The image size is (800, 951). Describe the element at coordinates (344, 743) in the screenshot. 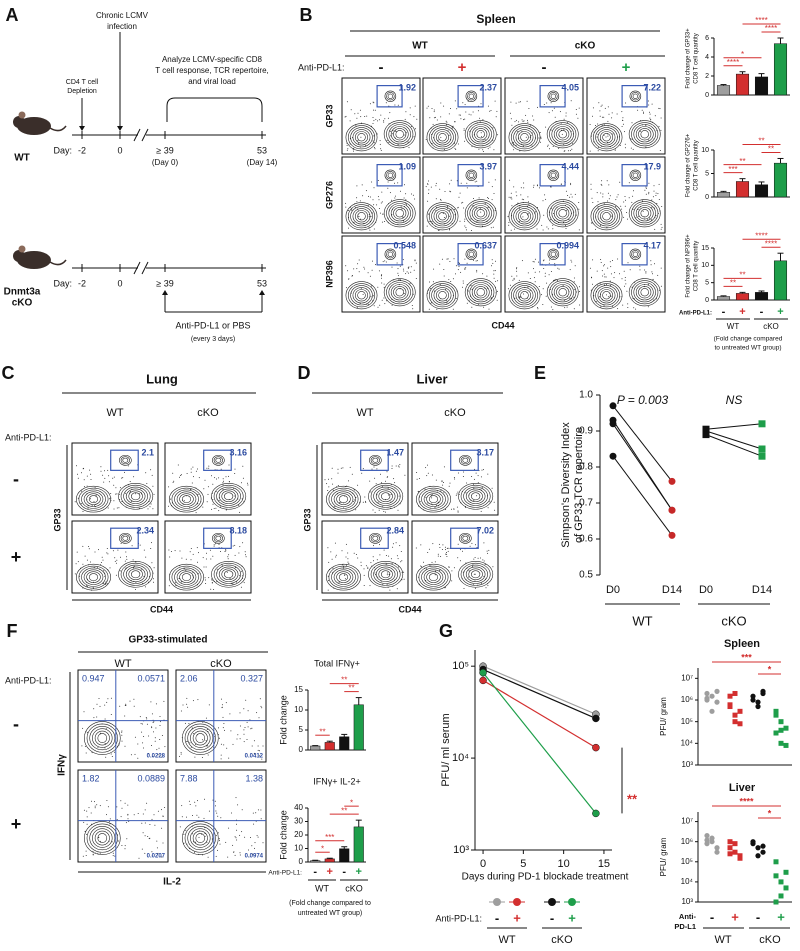

I see `bar` at that location.